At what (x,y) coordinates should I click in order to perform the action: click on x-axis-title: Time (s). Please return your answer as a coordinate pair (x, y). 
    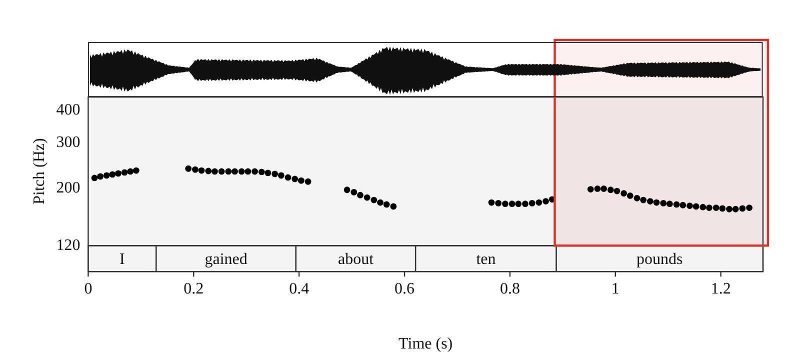
    Looking at the image, I should click on (425, 344).